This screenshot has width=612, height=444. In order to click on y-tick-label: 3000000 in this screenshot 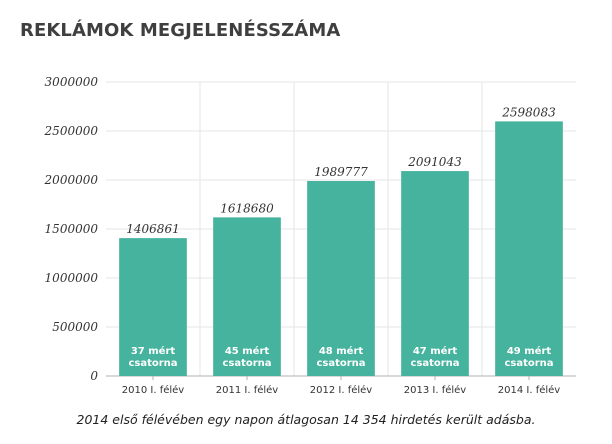, I will do `click(72, 82)`.